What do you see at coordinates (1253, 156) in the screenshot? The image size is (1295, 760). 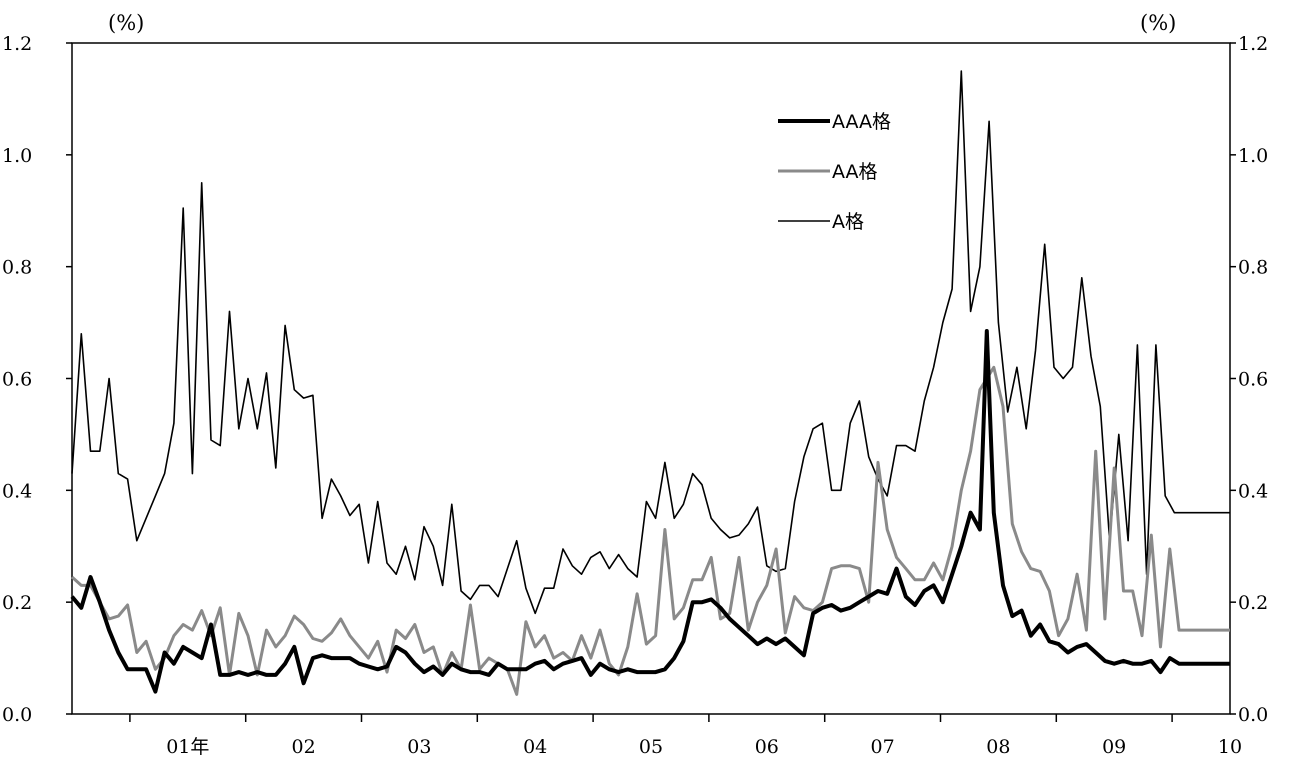 I see `y-tick-label-right: 1.0` at bounding box center [1253, 156].